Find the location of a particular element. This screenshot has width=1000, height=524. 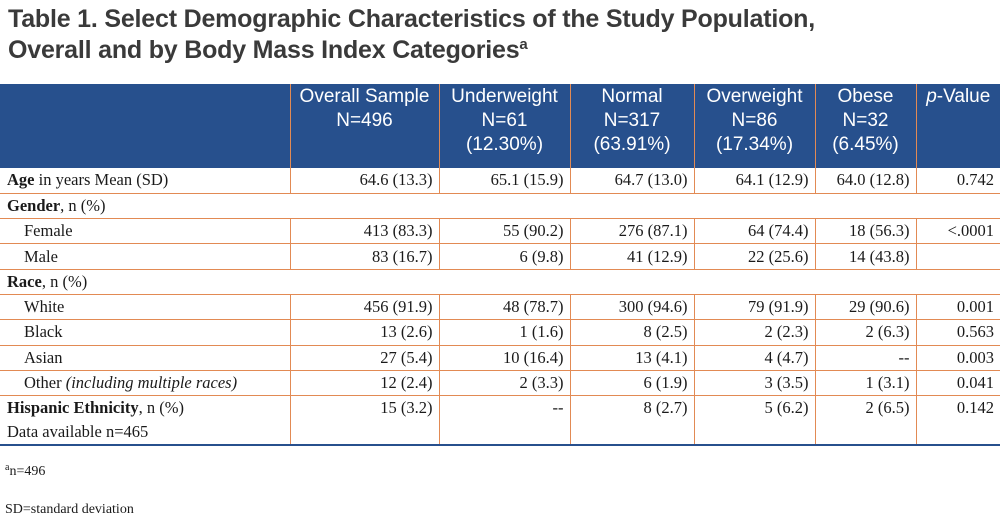

cell-other-pvalue: 0.041 is located at coordinates (957, 383).